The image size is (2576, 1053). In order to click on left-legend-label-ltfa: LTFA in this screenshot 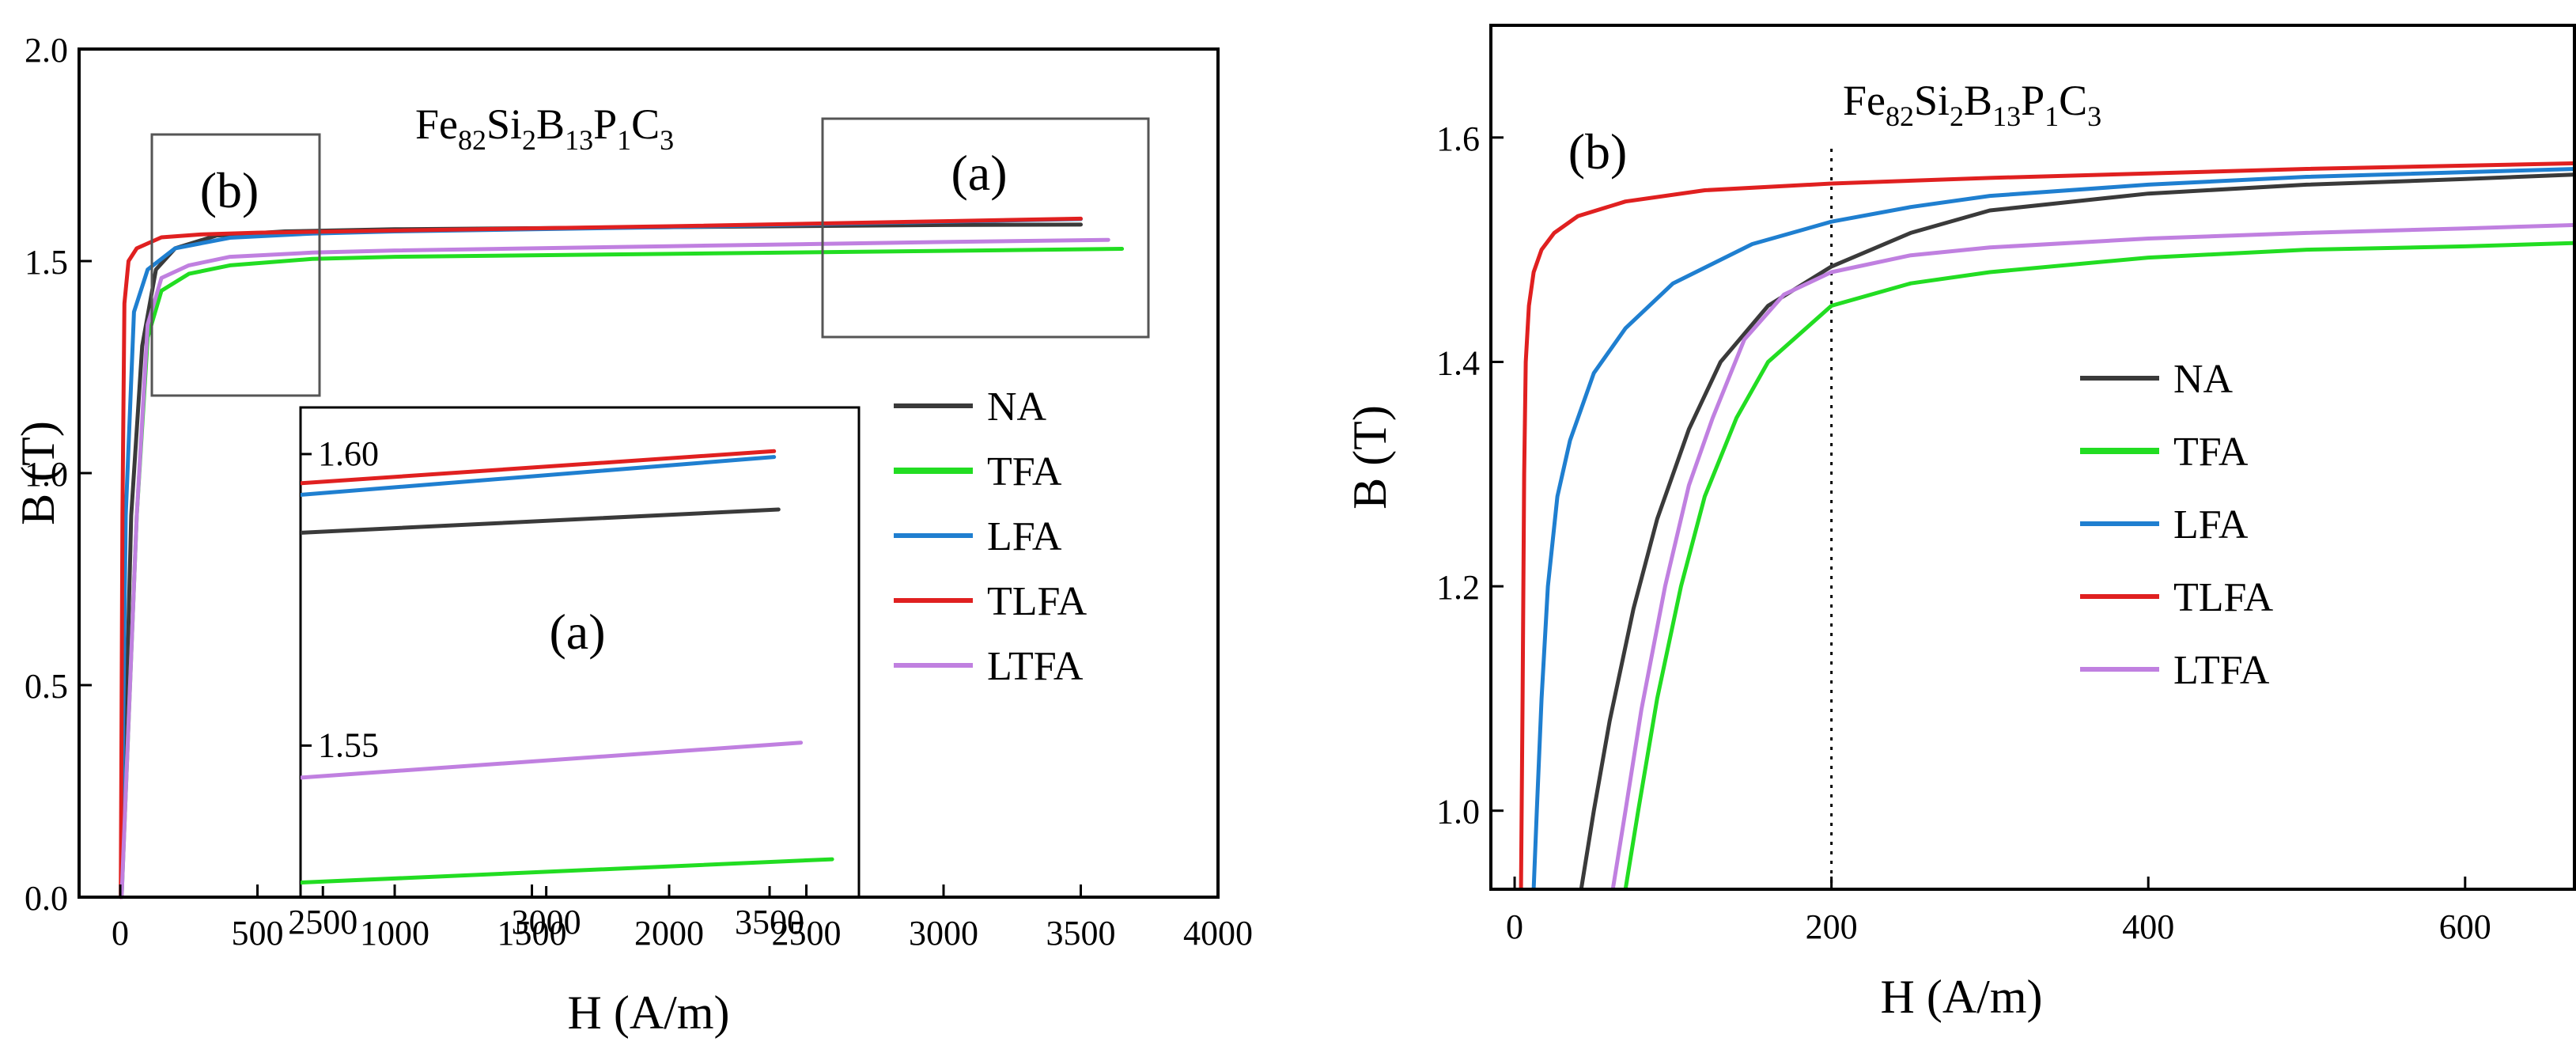, I will do `click(1036, 666)`.